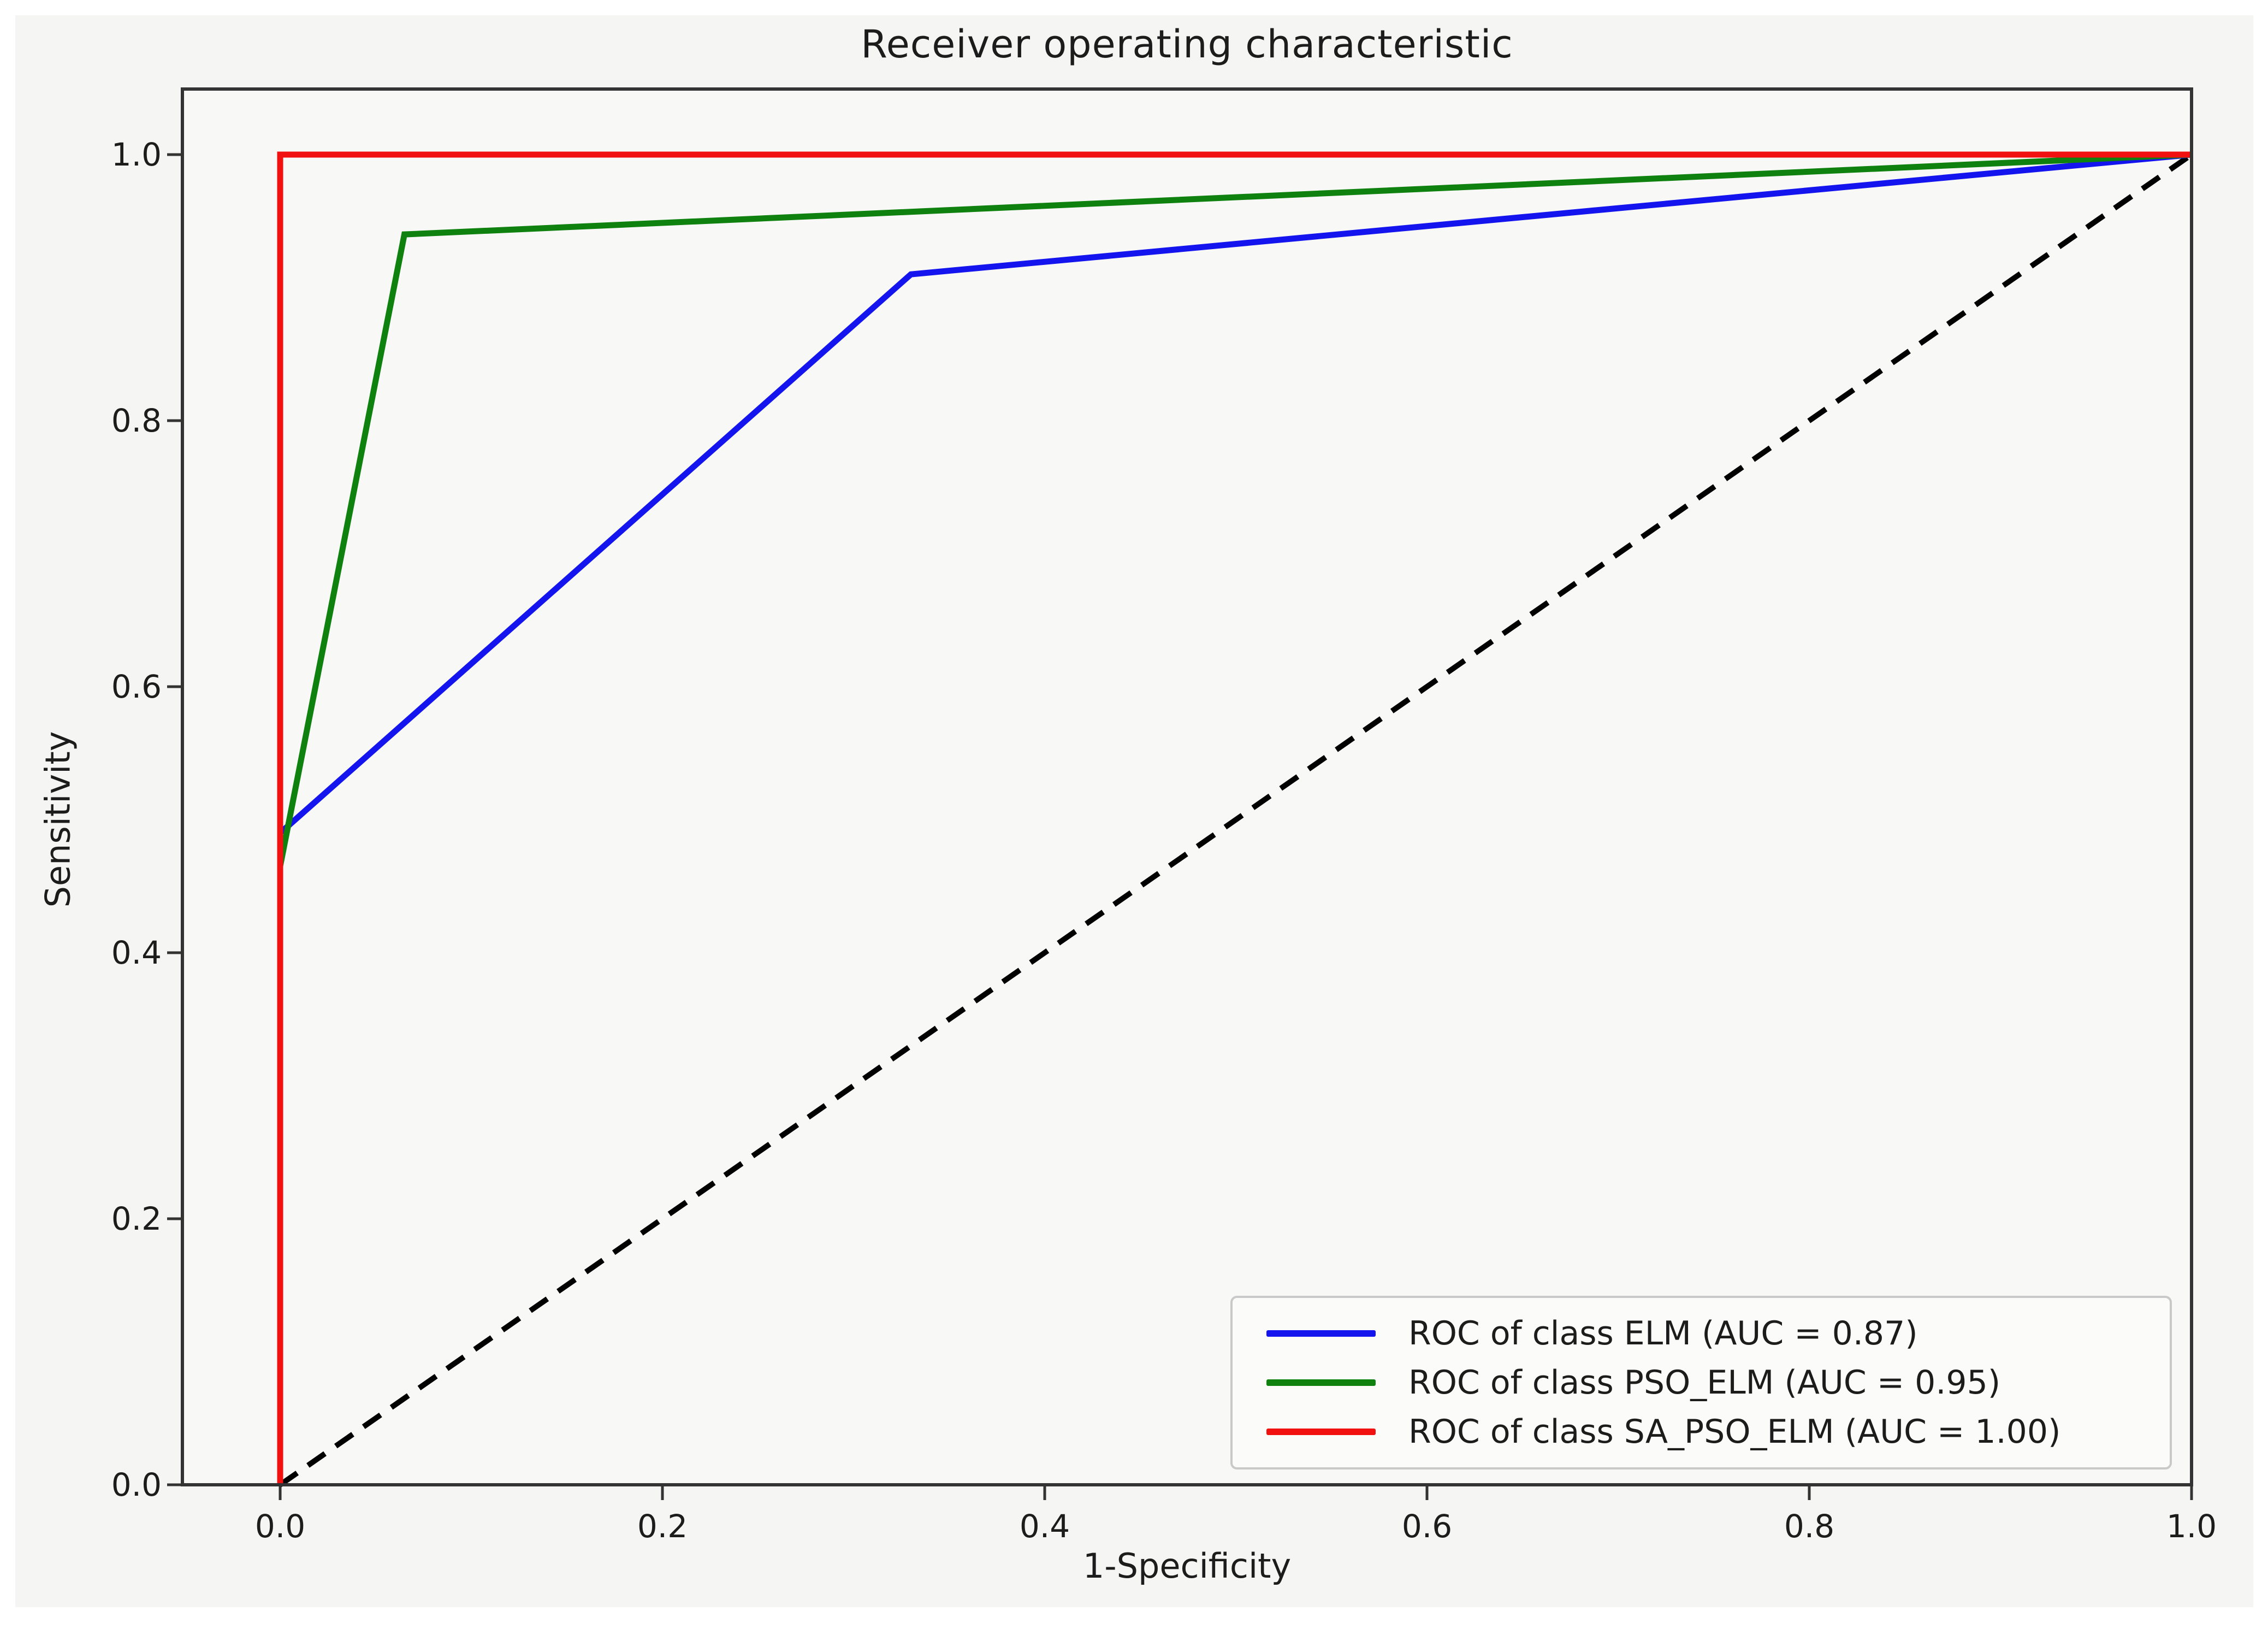 The width and height of the screenshot is (2268, 1629). Describe the element at coordinates (58, 819) in the screenshot. I see `y-axis-label: Sensitivity` at that location.